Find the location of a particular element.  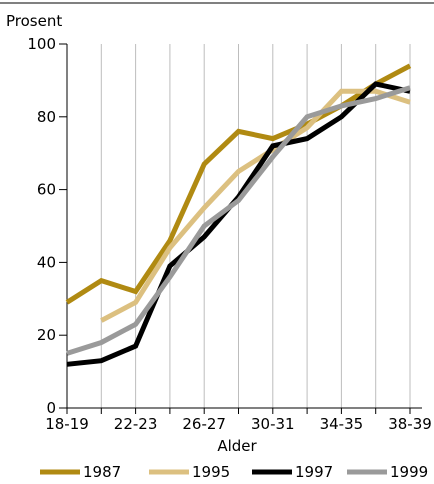

legend-label-1995: 1995 is located at coordinates (211, 472).